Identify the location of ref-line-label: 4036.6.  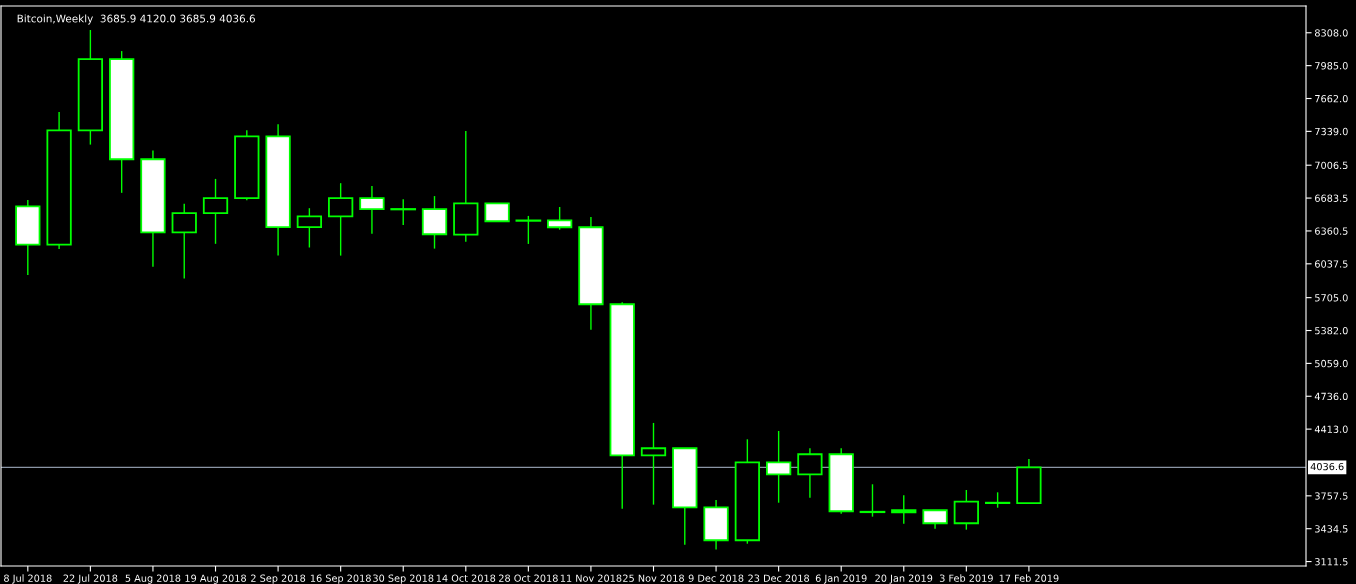
(1327, 466).